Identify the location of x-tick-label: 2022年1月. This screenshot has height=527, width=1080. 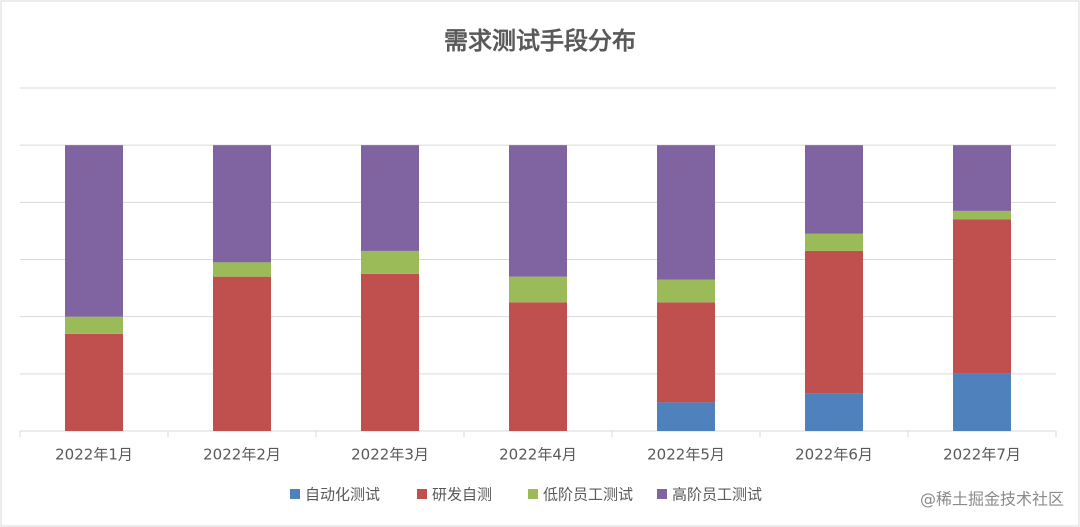
(94, 455).